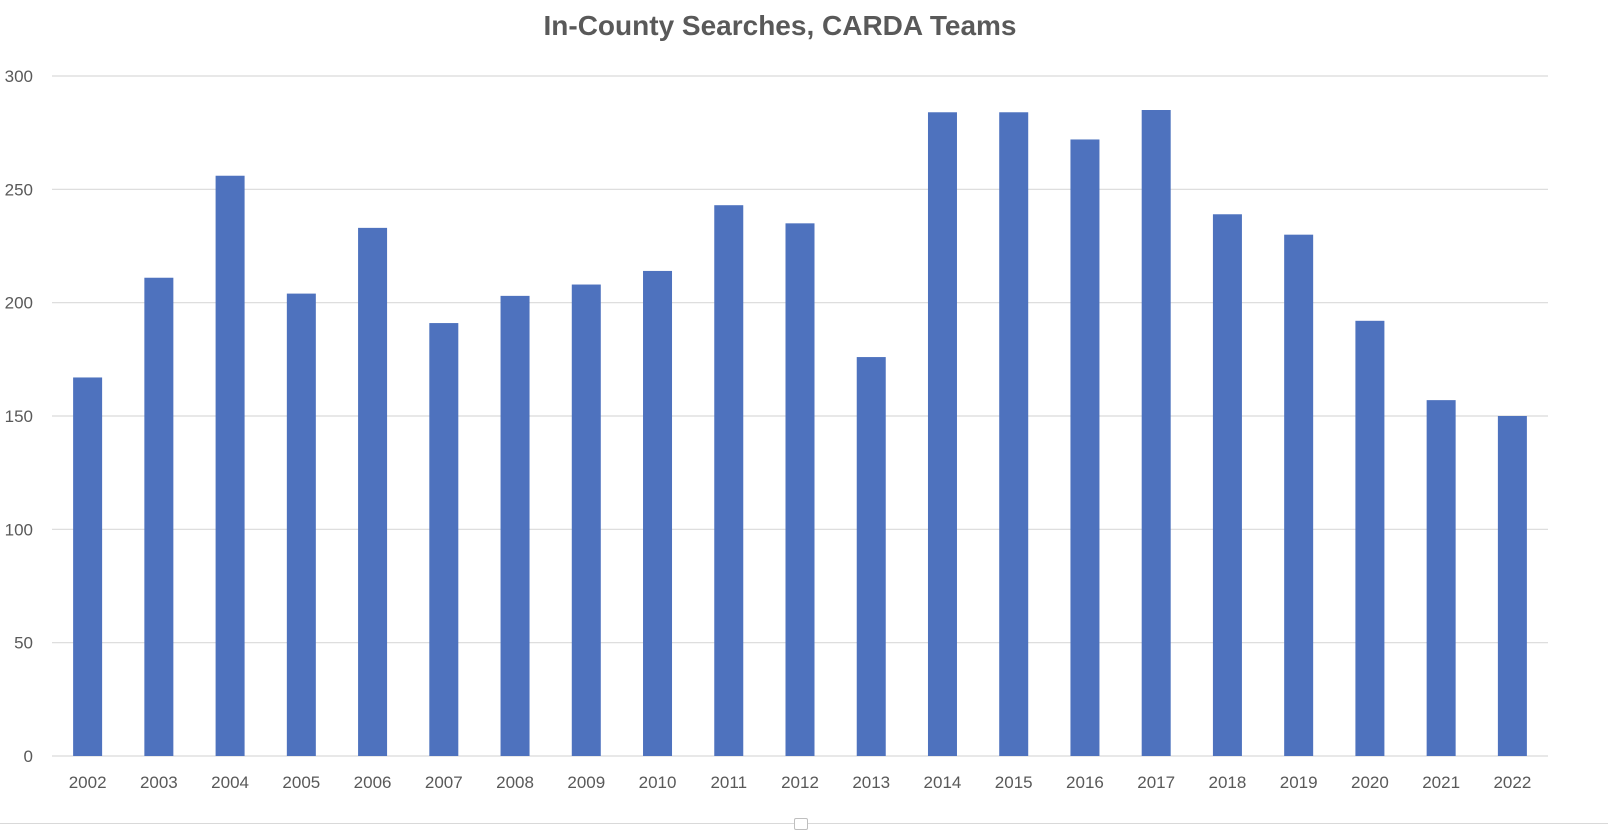  Describe the element at coordinates (301, 524) in the screenshot. I see `bar-2005` at that location.